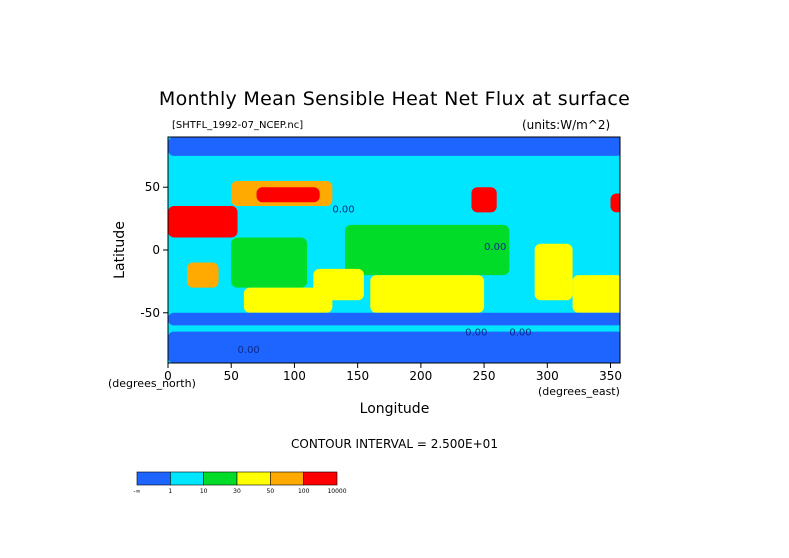  I want to click on x-tick-label: 50, so click(231, 376).